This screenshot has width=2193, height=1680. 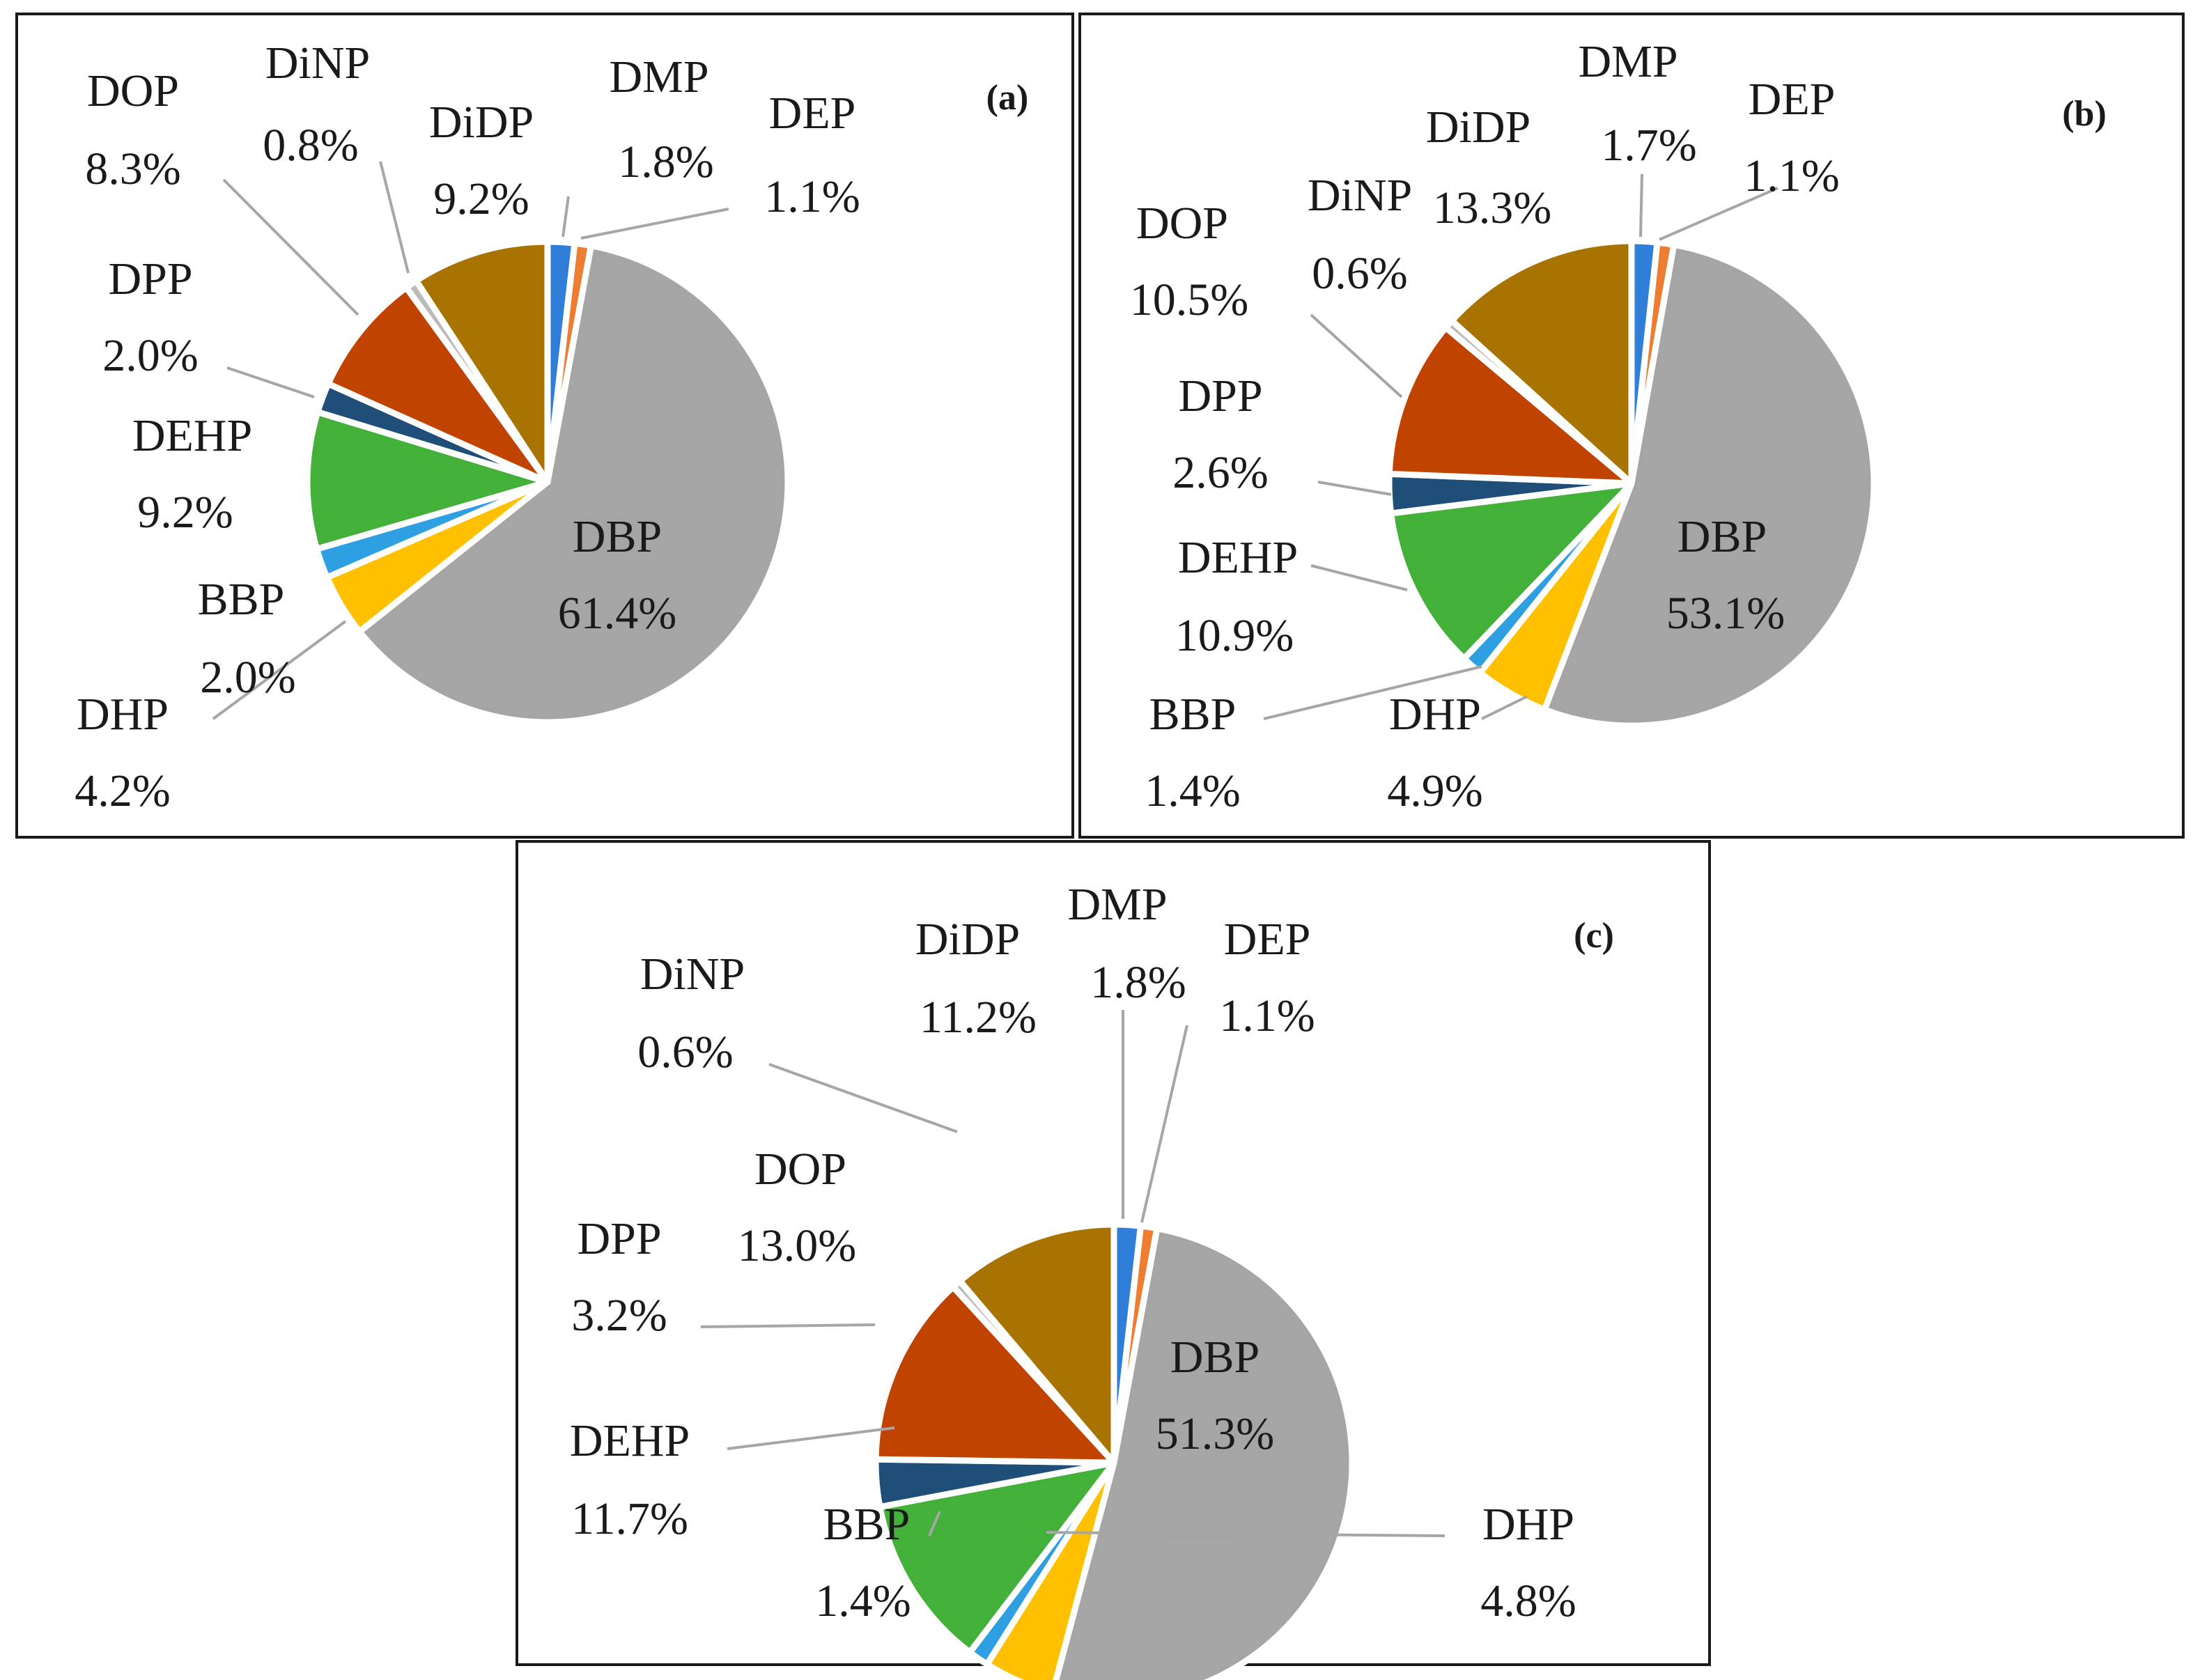 I want to click on slice-percent-dmp: 1.7%, so click(x=1648, y=145).